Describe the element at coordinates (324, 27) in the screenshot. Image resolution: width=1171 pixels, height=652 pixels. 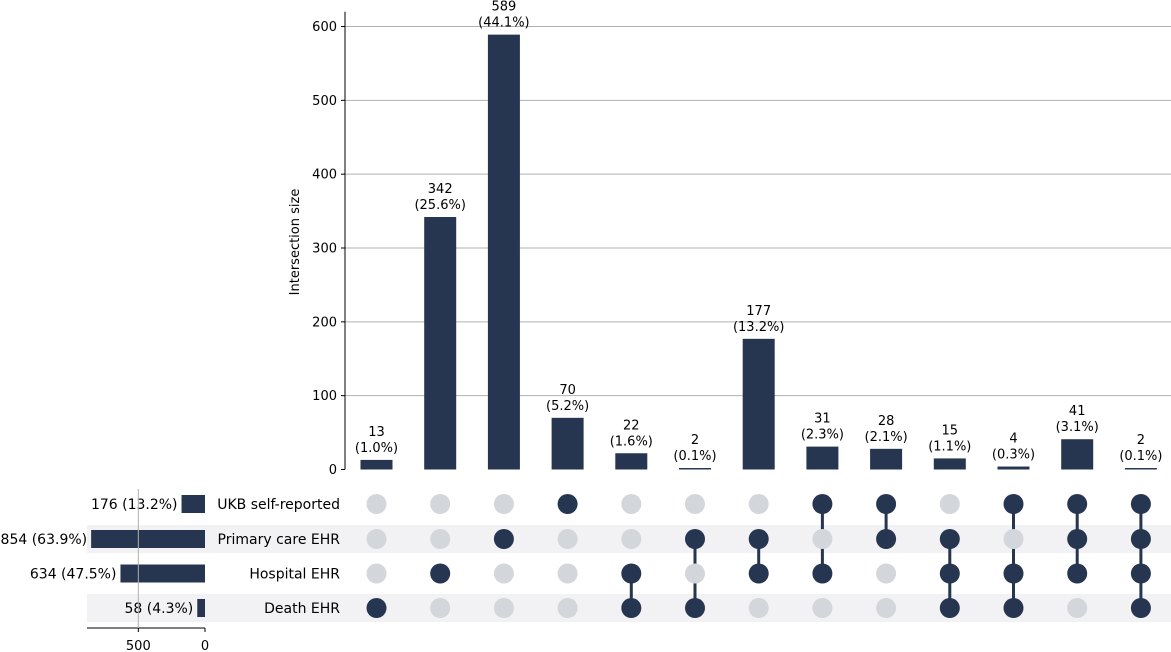
I see `y-tick-label: 600` at that location.